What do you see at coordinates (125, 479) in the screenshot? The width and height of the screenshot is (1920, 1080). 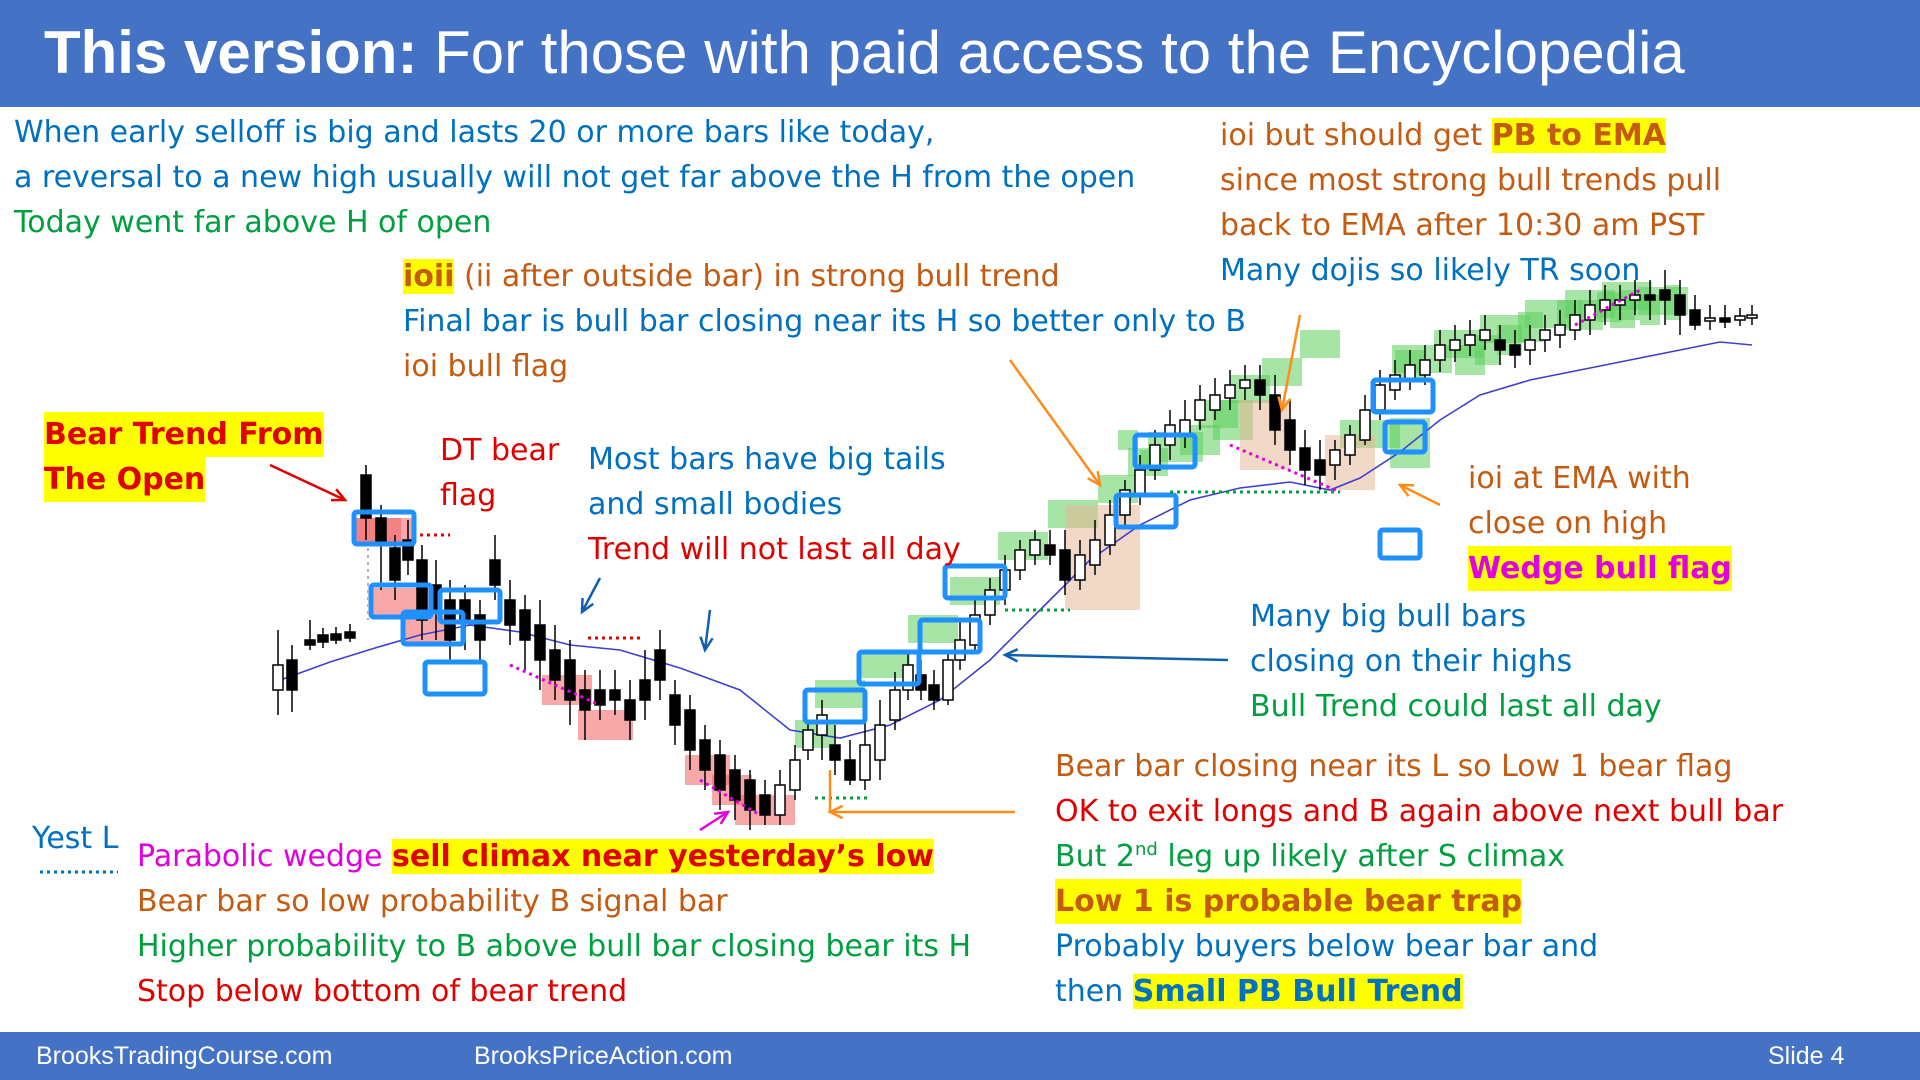 I see `note-bear-trend-line2: The Open` at bounding box center [125, 479].